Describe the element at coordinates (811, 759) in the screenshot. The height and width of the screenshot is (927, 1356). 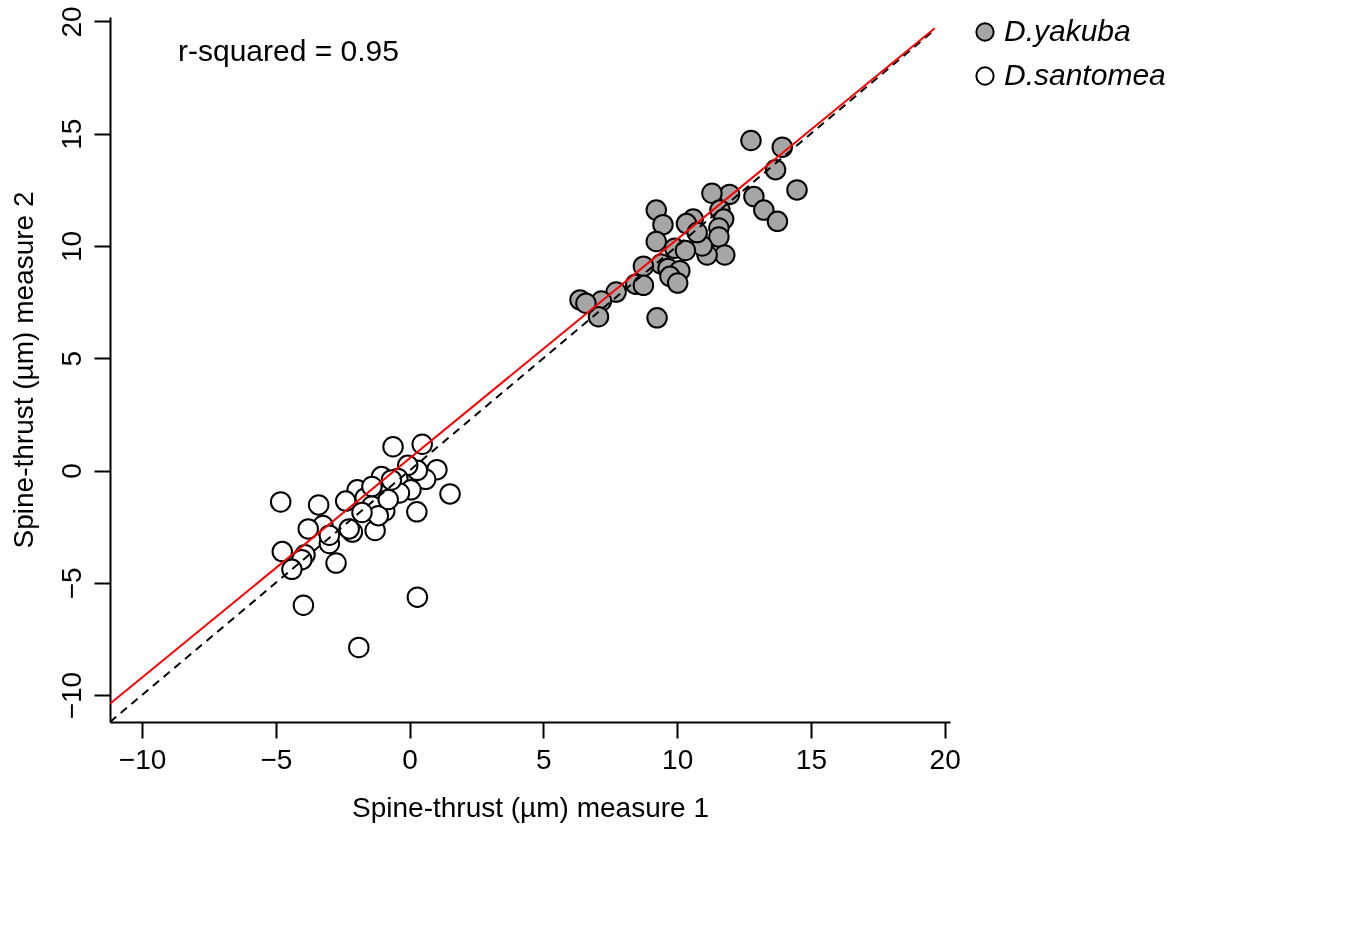
I see `x-tick-label: 15` at that location.